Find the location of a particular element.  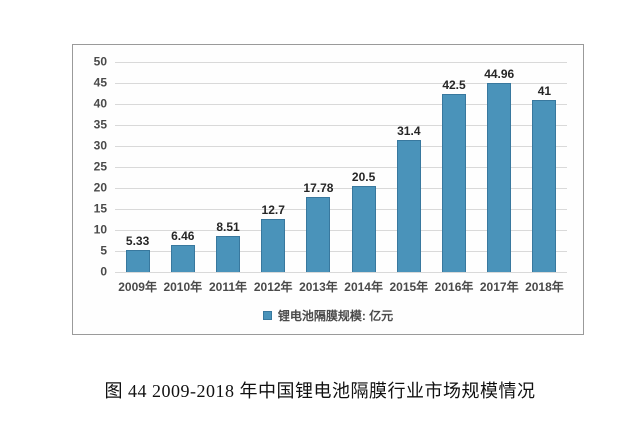

bar-slot: 8.51 is located at coordinates (227, 167).